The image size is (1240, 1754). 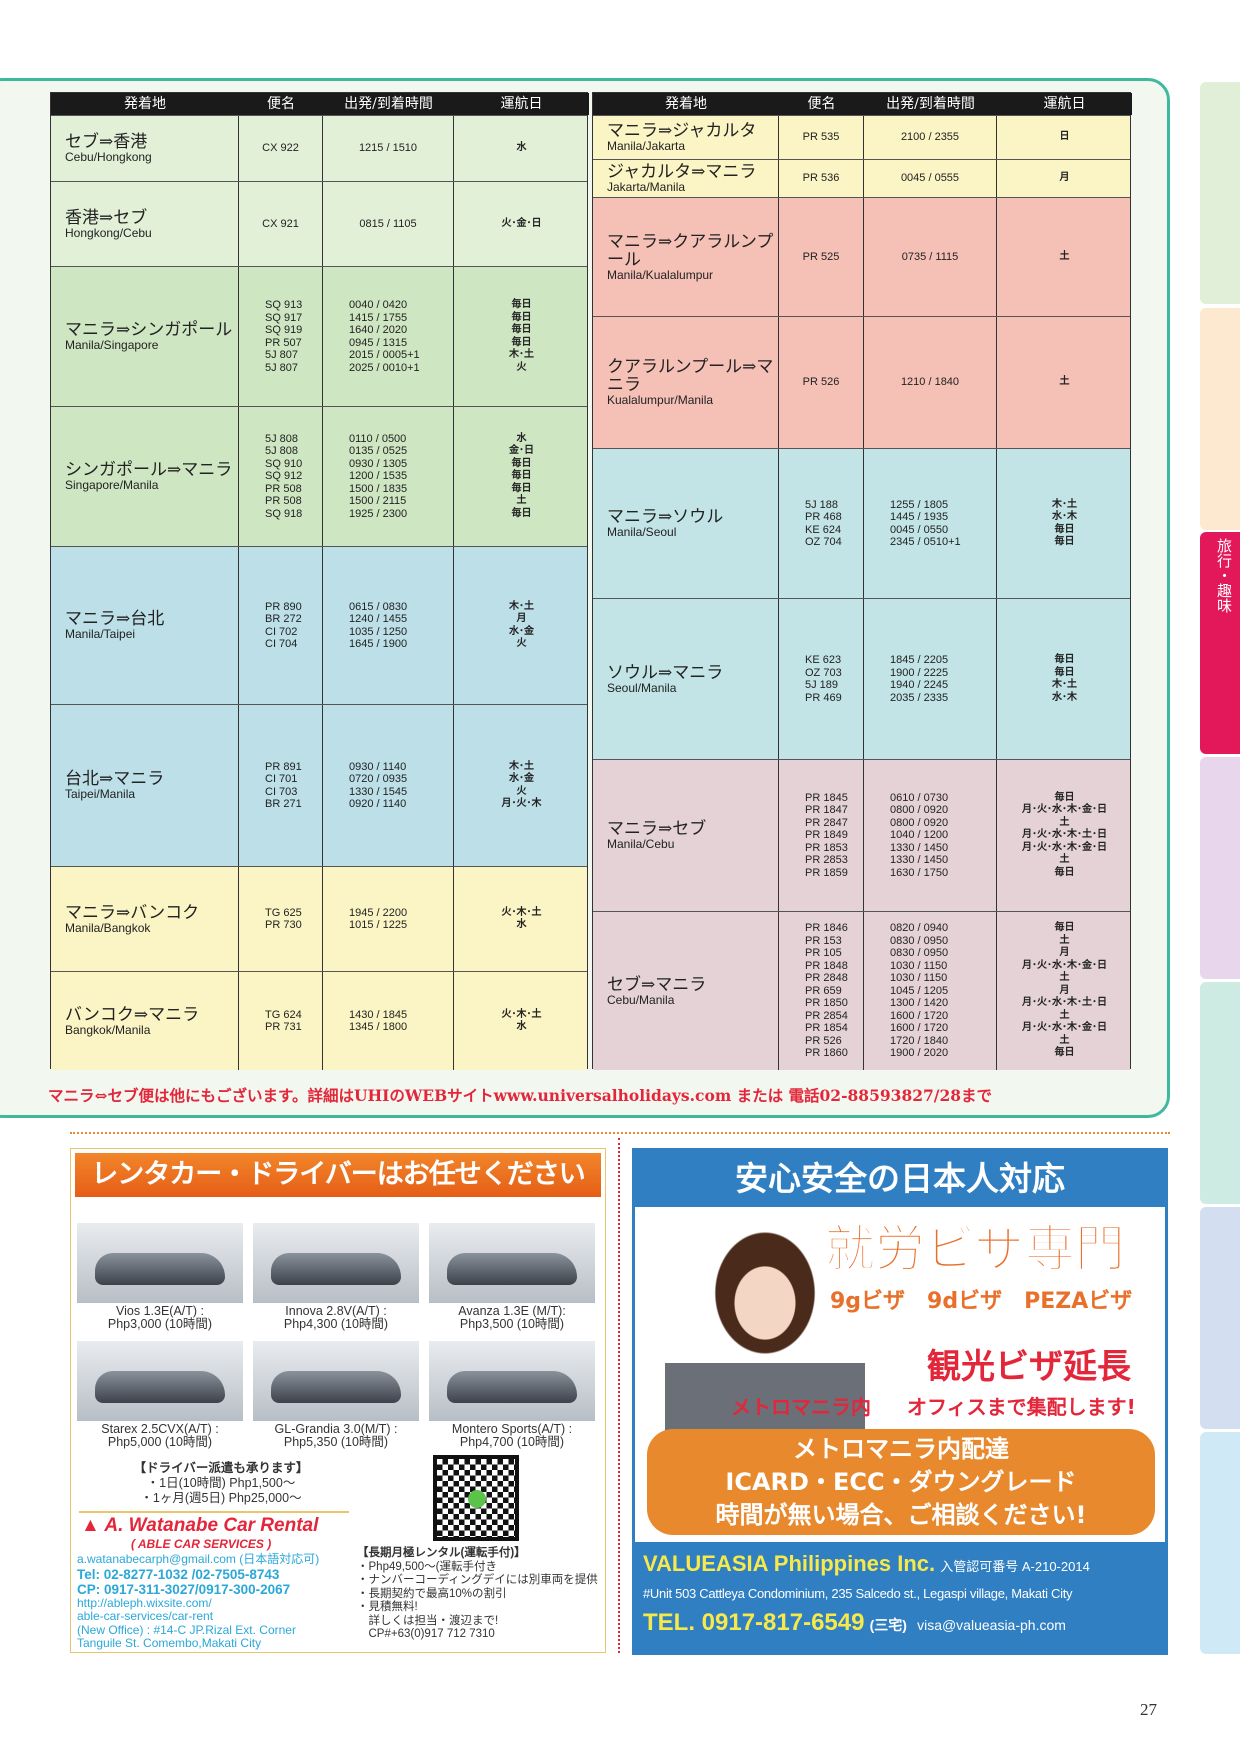 I want to click on flight-time: 0930 / 1305, so click(x=378, y=463).